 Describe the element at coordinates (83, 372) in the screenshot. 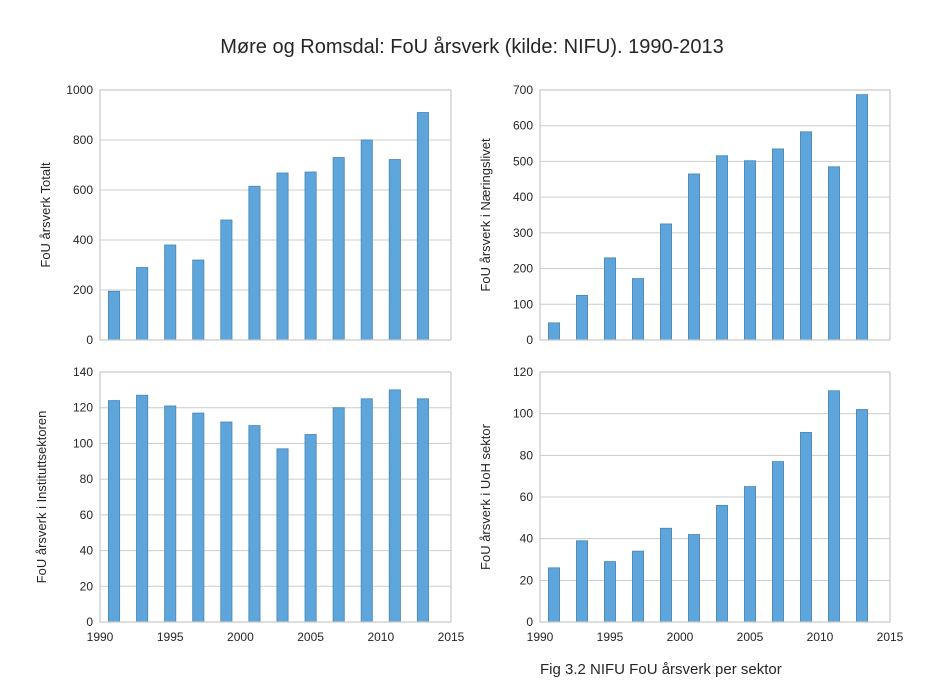

I see `y-tick-label: 140` at that location.